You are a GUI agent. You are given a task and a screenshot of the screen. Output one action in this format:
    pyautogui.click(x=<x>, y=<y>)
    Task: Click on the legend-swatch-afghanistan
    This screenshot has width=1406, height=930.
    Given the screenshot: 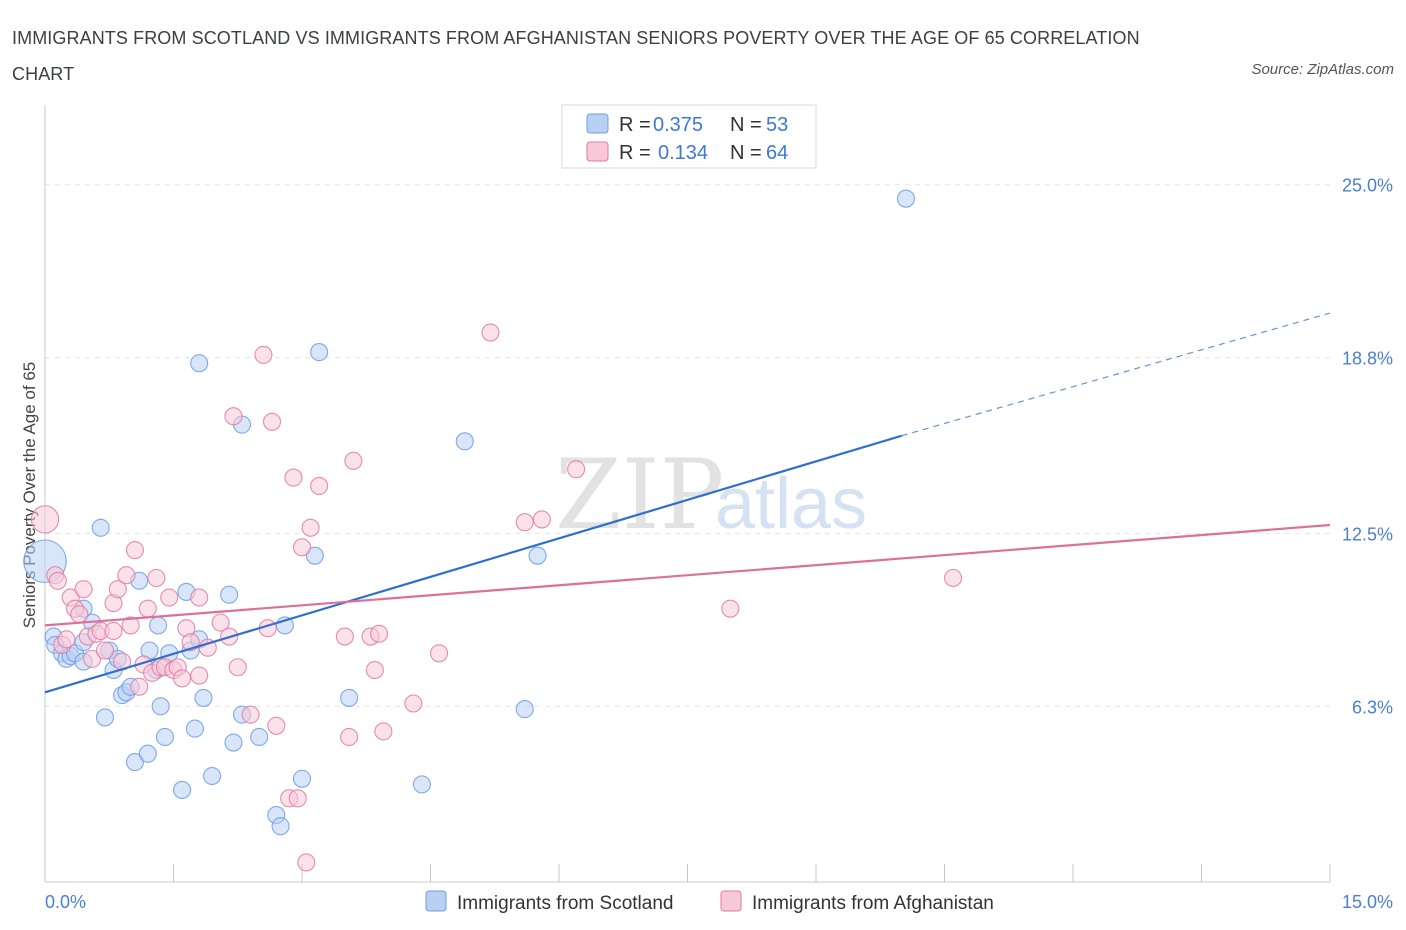 What is the action you would take?
    pyautogui.click(x=597, y=151)
    